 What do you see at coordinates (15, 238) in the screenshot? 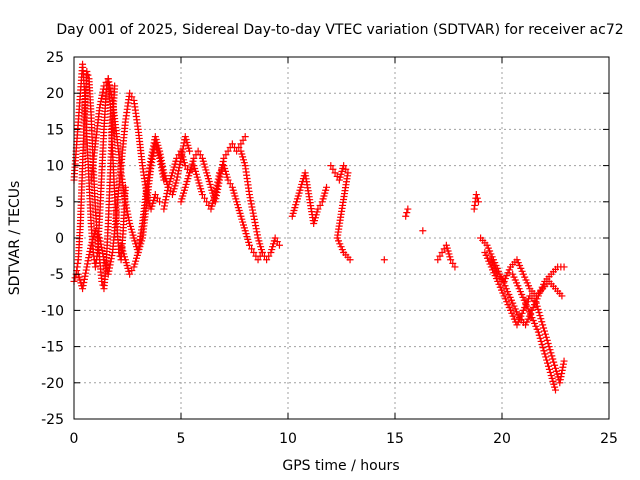
I see `y-axis-label: SDTVAR / TECUs` at bounding box center [15, 238].